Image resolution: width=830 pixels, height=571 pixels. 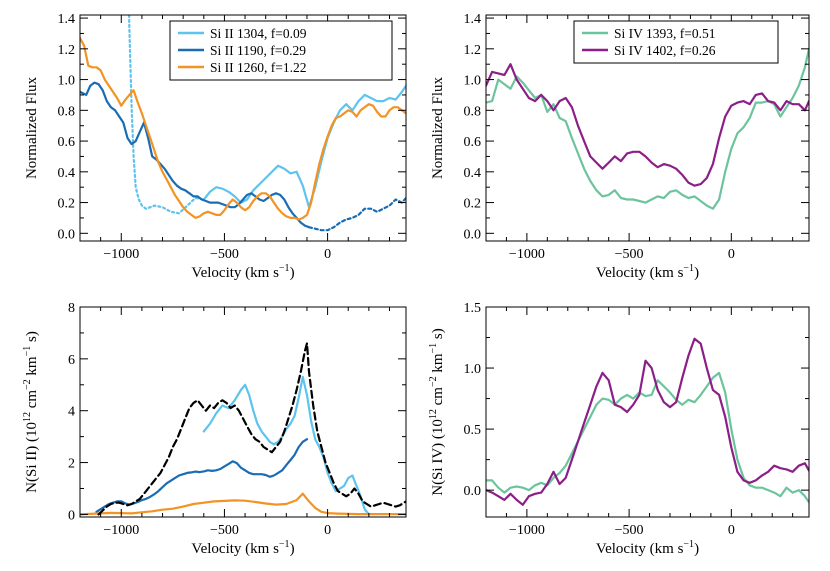 I want to click on y-tick-label: 8, so click(x=71, y=308).